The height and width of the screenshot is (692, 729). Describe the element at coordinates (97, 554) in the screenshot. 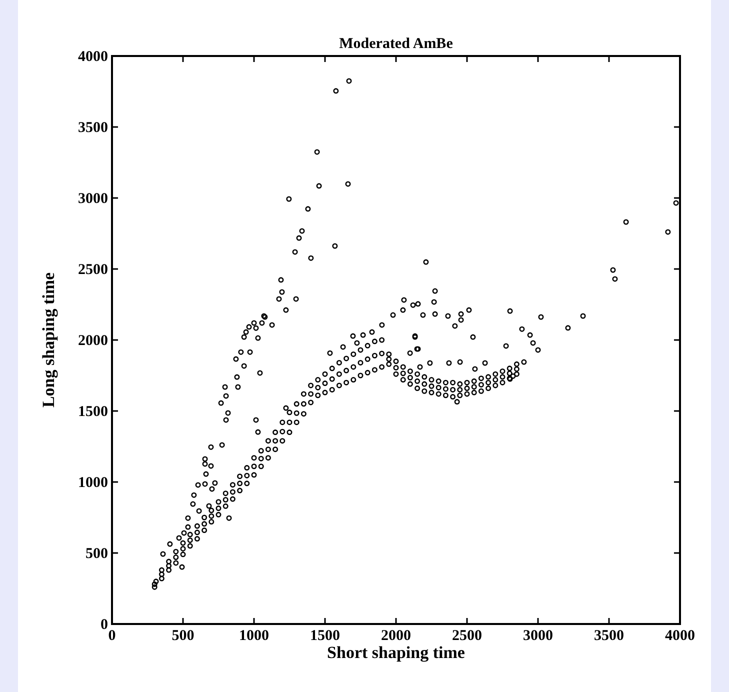

I see `y-tick-label: 500` at that location.